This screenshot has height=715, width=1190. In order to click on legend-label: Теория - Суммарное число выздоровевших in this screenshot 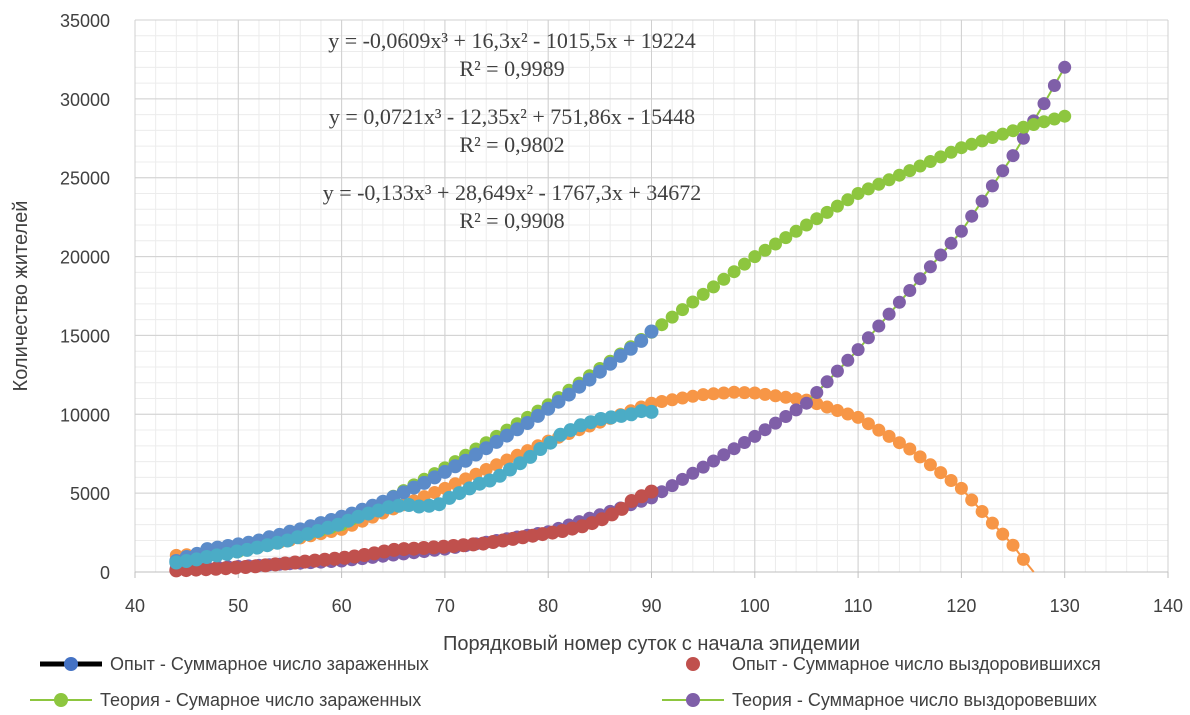, I will do `click(914, 700)`.